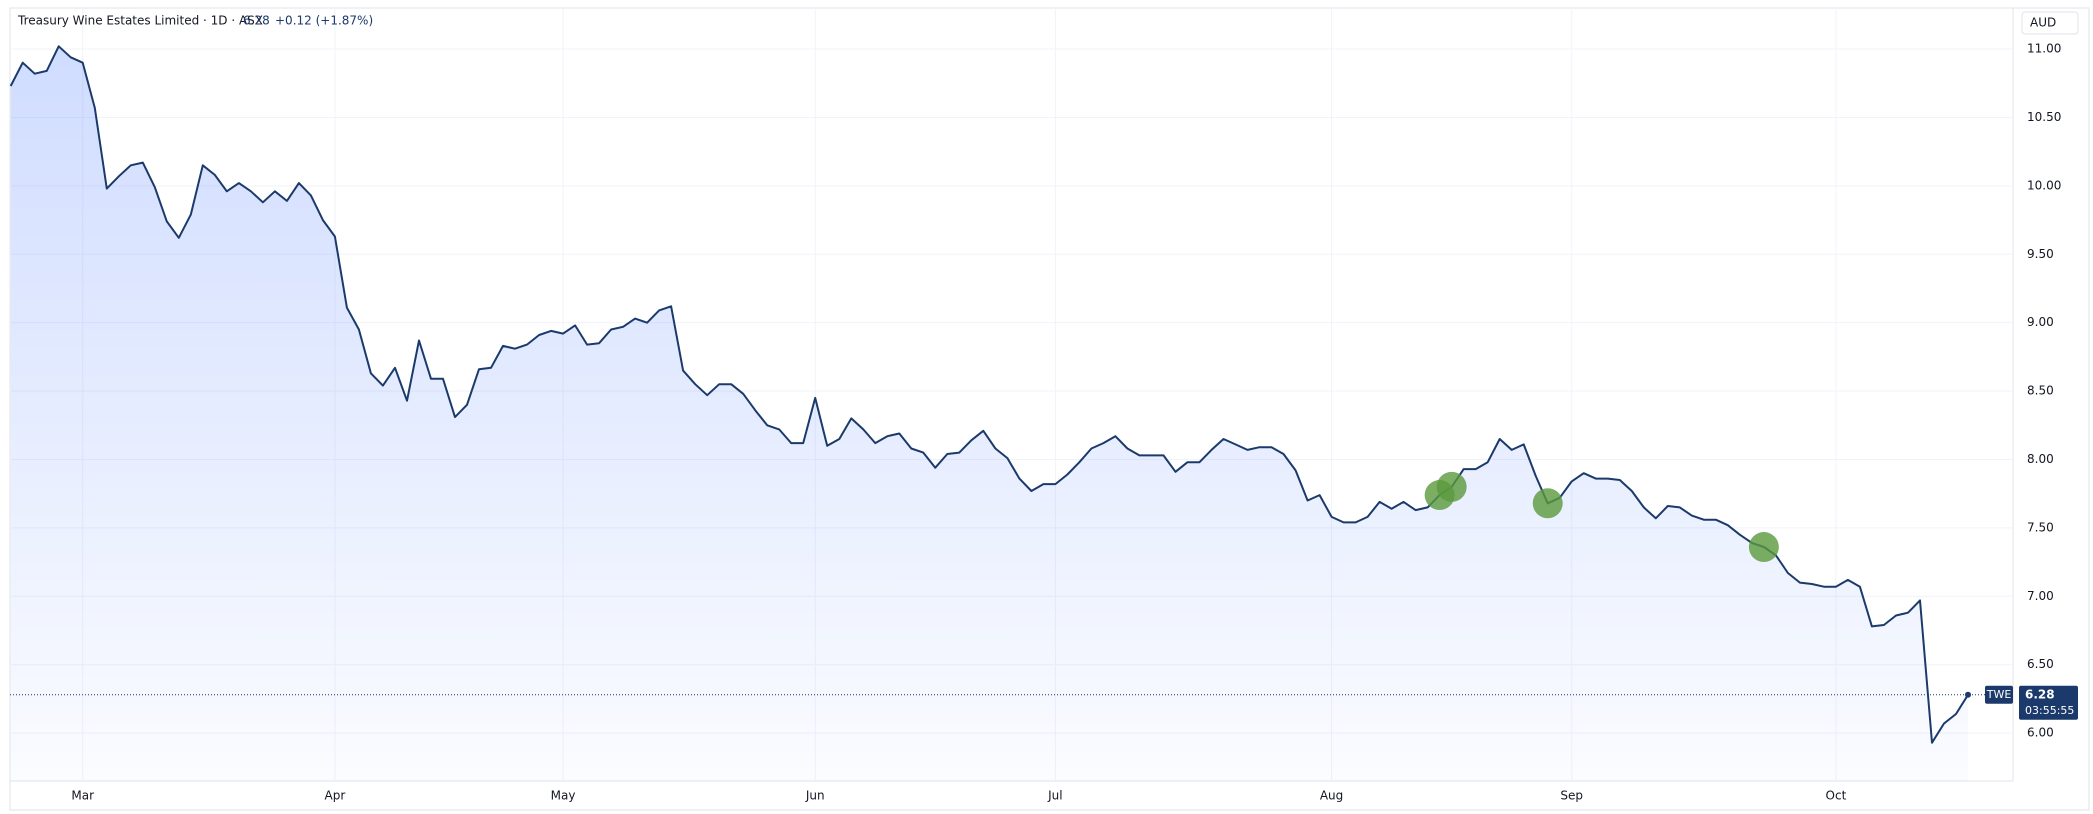  I want to click on y-tick-label: 10.50, so click(2044, 117).